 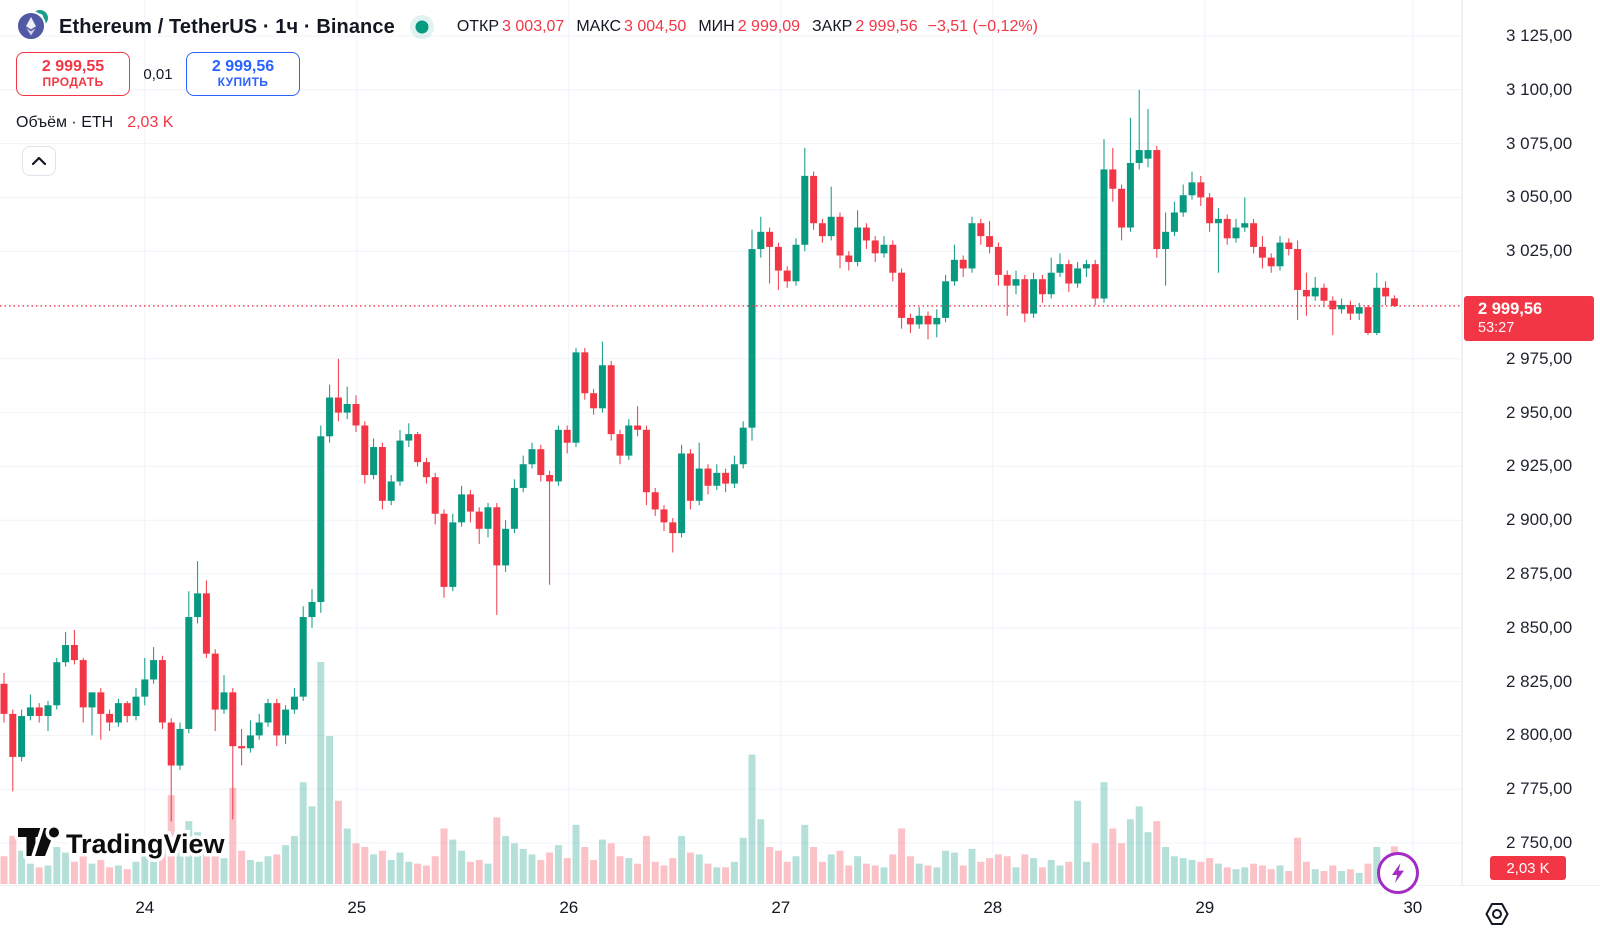 I want to click on market-status-dot-icon, so click(x=422, y=27).